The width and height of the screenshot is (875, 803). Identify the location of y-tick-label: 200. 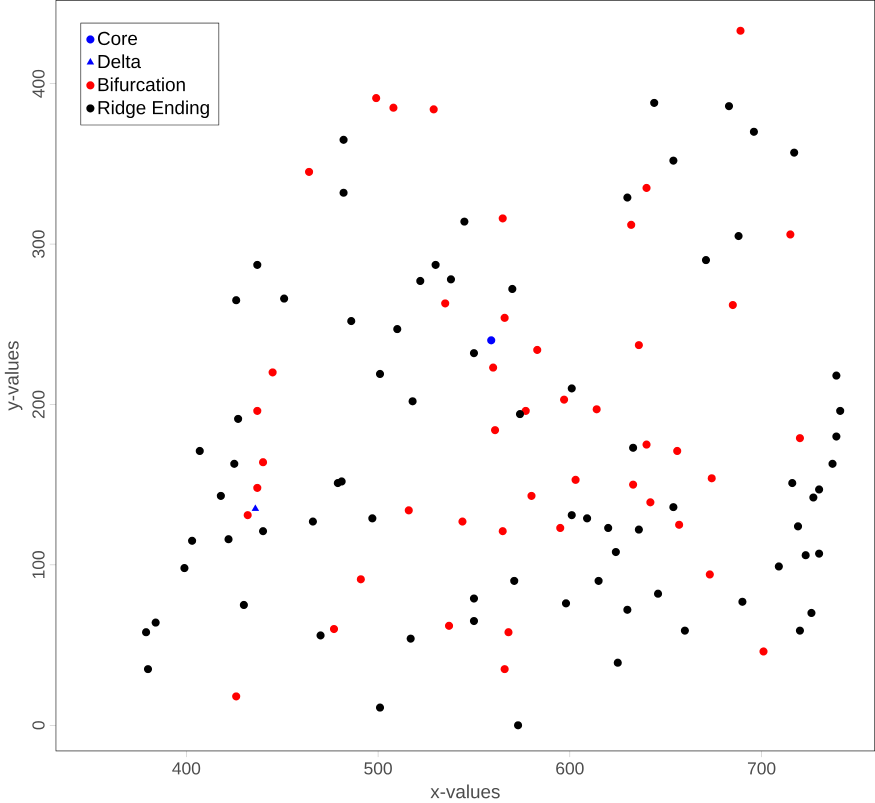
(38, 404).